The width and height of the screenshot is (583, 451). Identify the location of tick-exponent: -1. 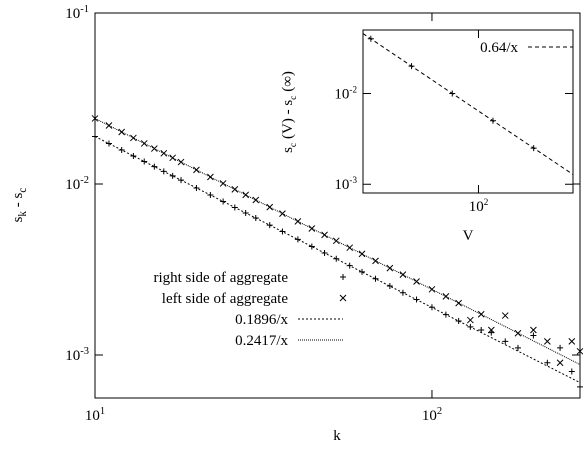
(84, 9).